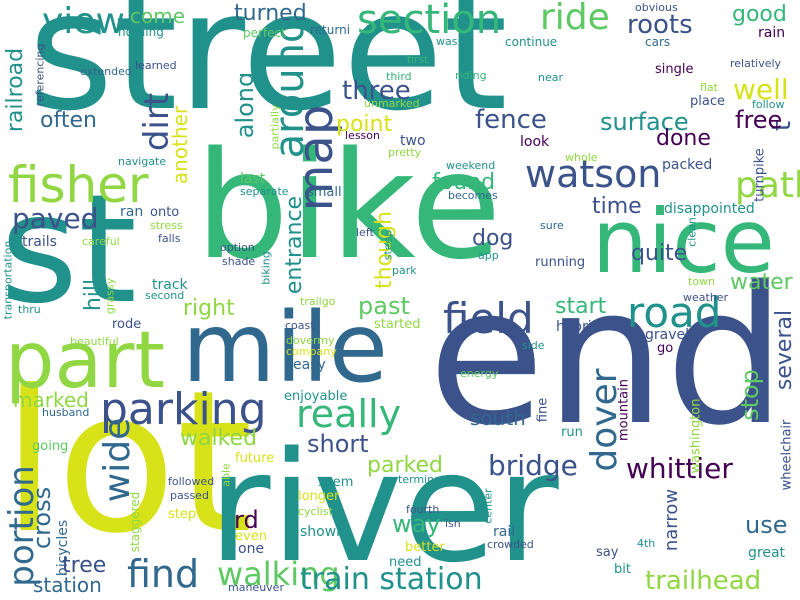 The width and height of the screenshot is (800, 600). What do you see at coordinates (533, 465) in the screenshot?
I see `word-bridge: bridge` at bounding box center [533, 465].